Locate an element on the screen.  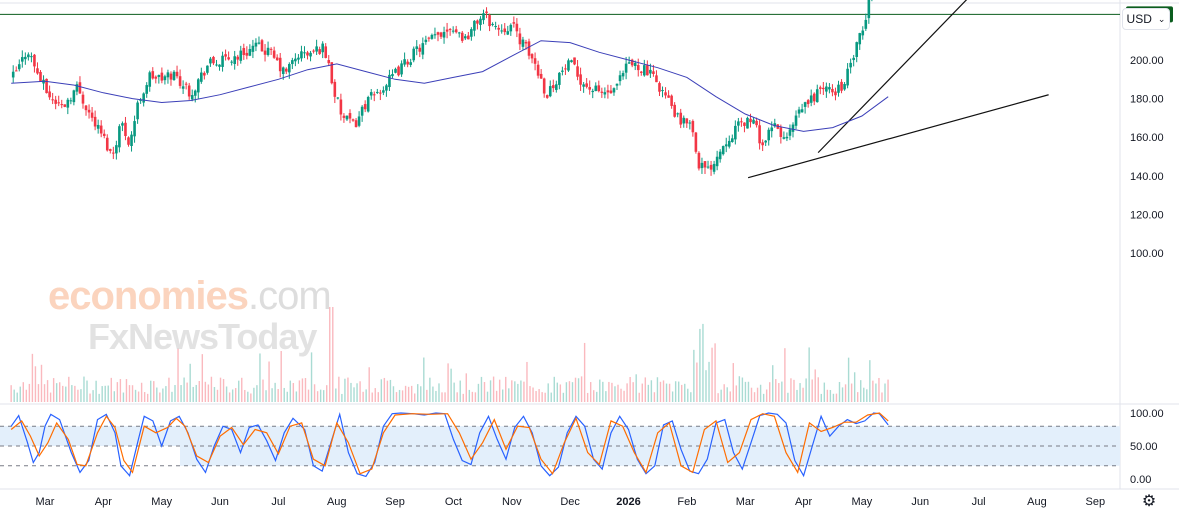
stoch-k-line is located at coordinates (449, 444).